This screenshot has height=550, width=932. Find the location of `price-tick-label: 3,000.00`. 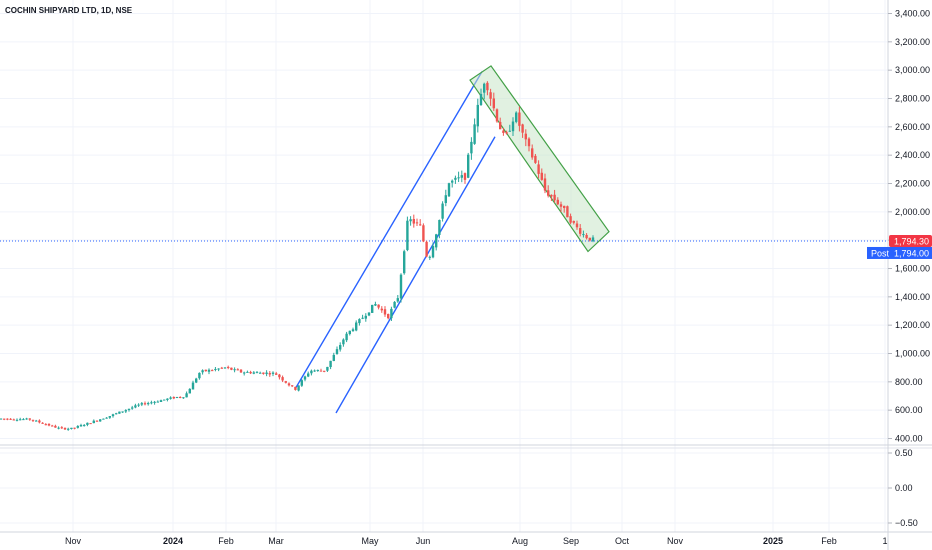

price-tick-label: 3,000.00 is located at coordinates (912, 70).